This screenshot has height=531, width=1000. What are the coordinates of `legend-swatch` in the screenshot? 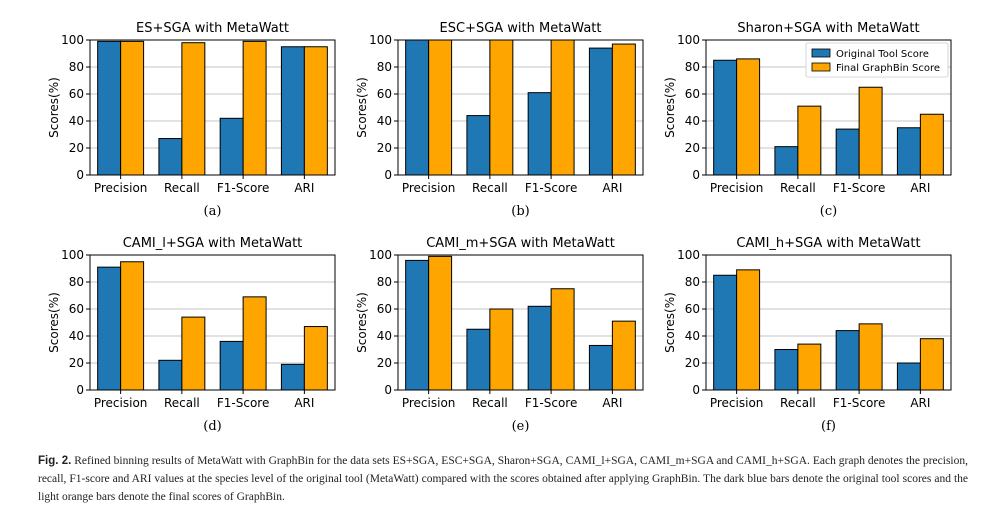 It's located at (821, 53).